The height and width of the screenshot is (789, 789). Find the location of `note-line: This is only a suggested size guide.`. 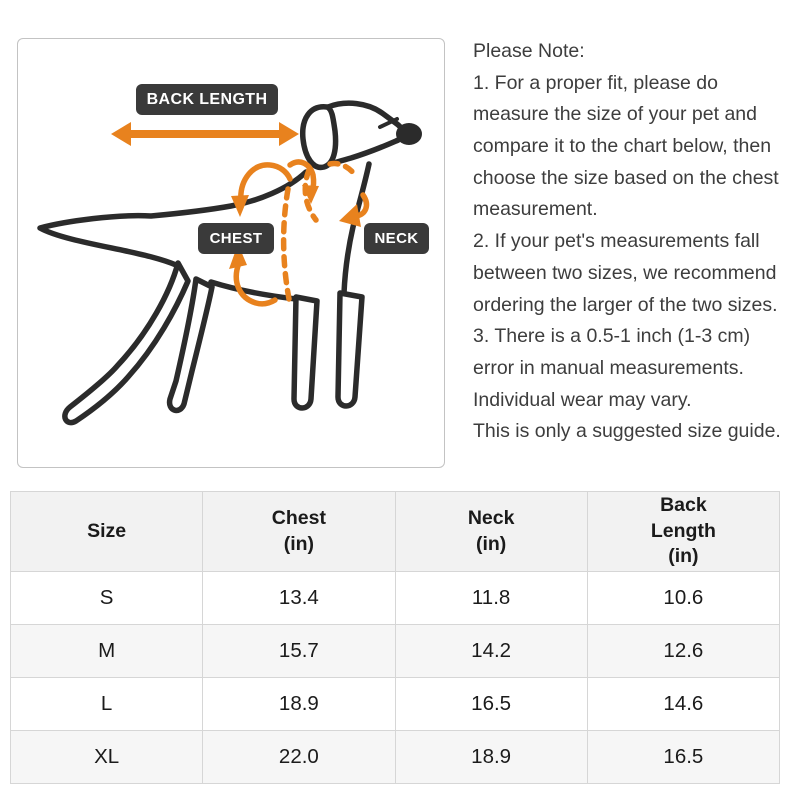

note-line: This is only a suggested size guide. is located at coordinates (627, 431).